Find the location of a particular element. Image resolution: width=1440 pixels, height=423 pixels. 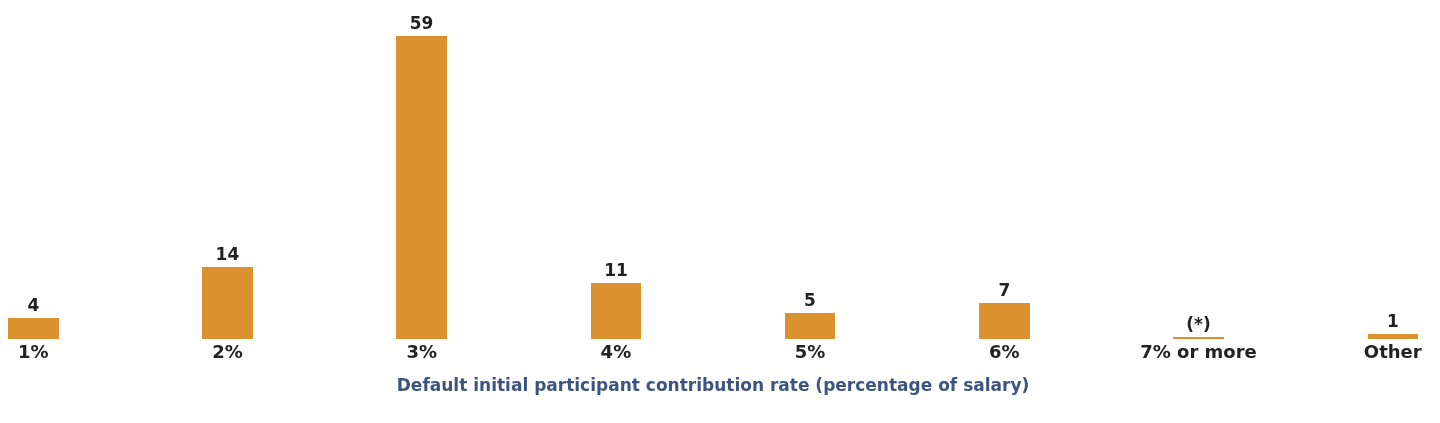

data-label: 4 is located at coordinates (33, 305).